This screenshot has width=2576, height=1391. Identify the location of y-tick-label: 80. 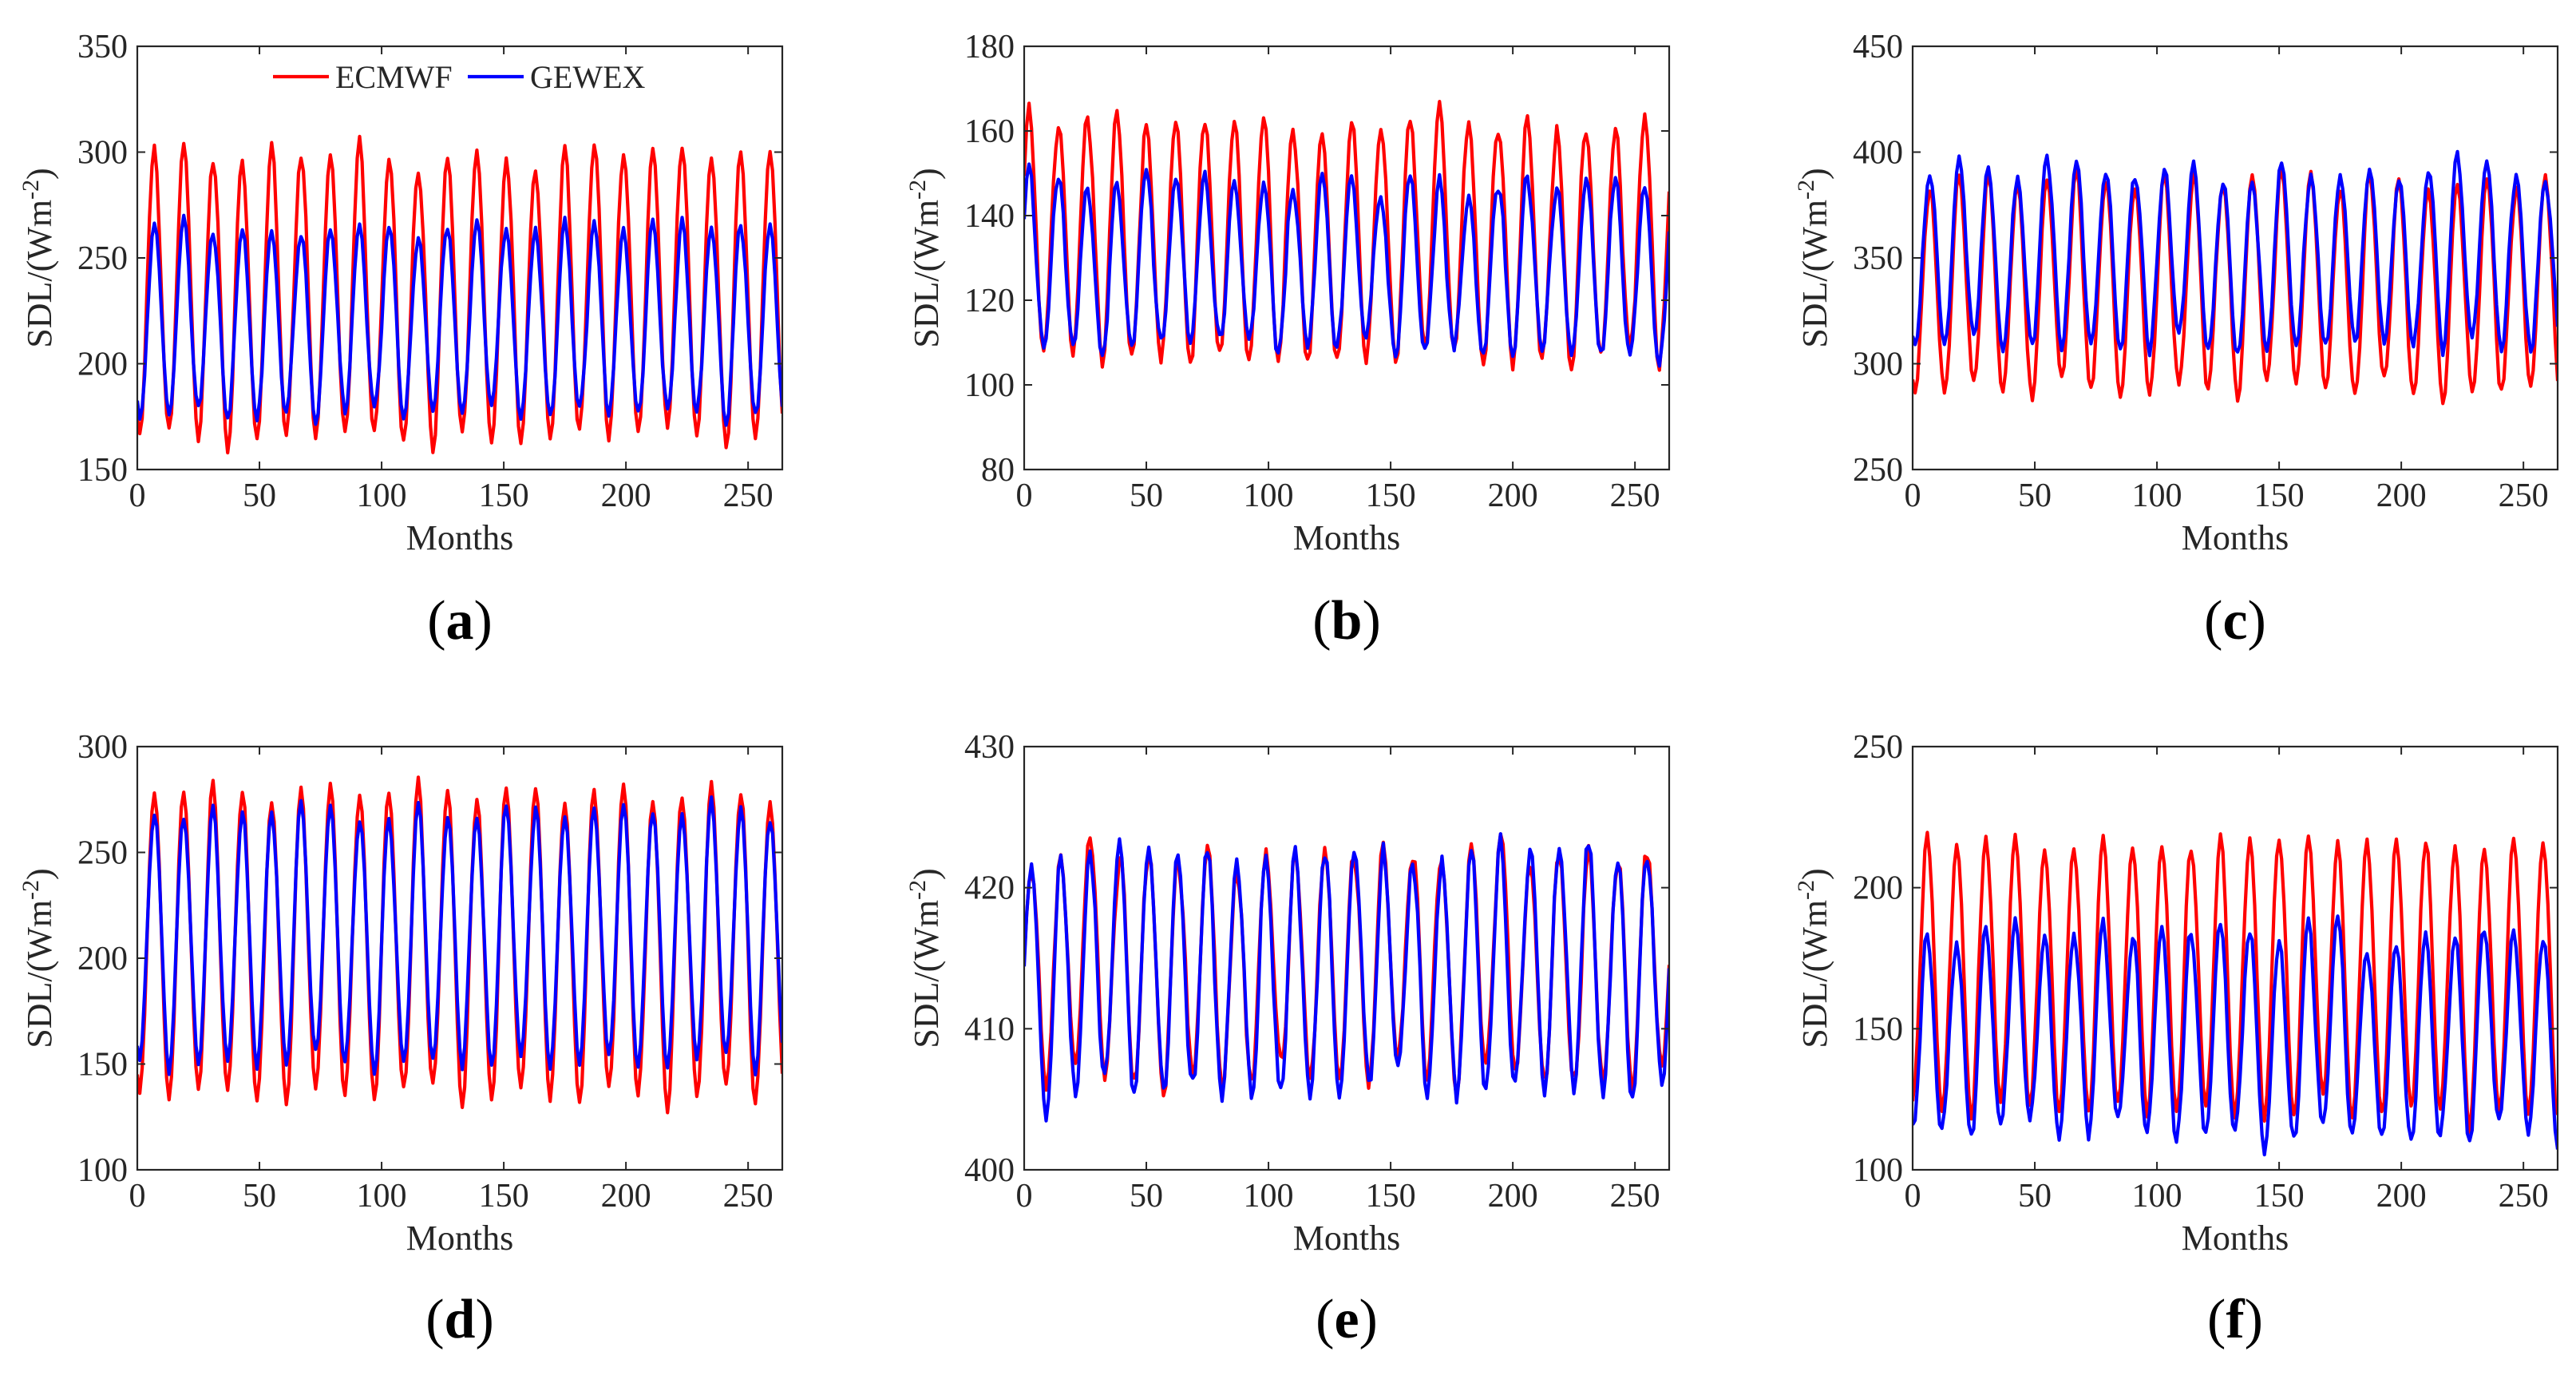
(998, 470).